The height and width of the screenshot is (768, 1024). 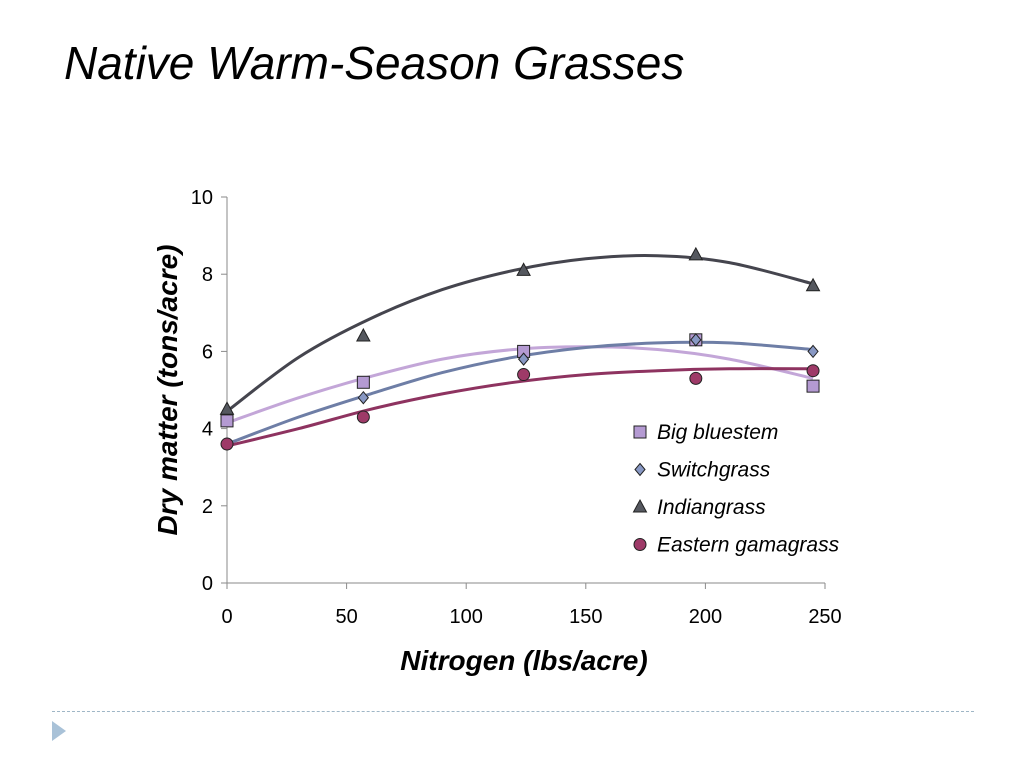 I want to click on x-tick-label: 50, so click(x=346, y=617).